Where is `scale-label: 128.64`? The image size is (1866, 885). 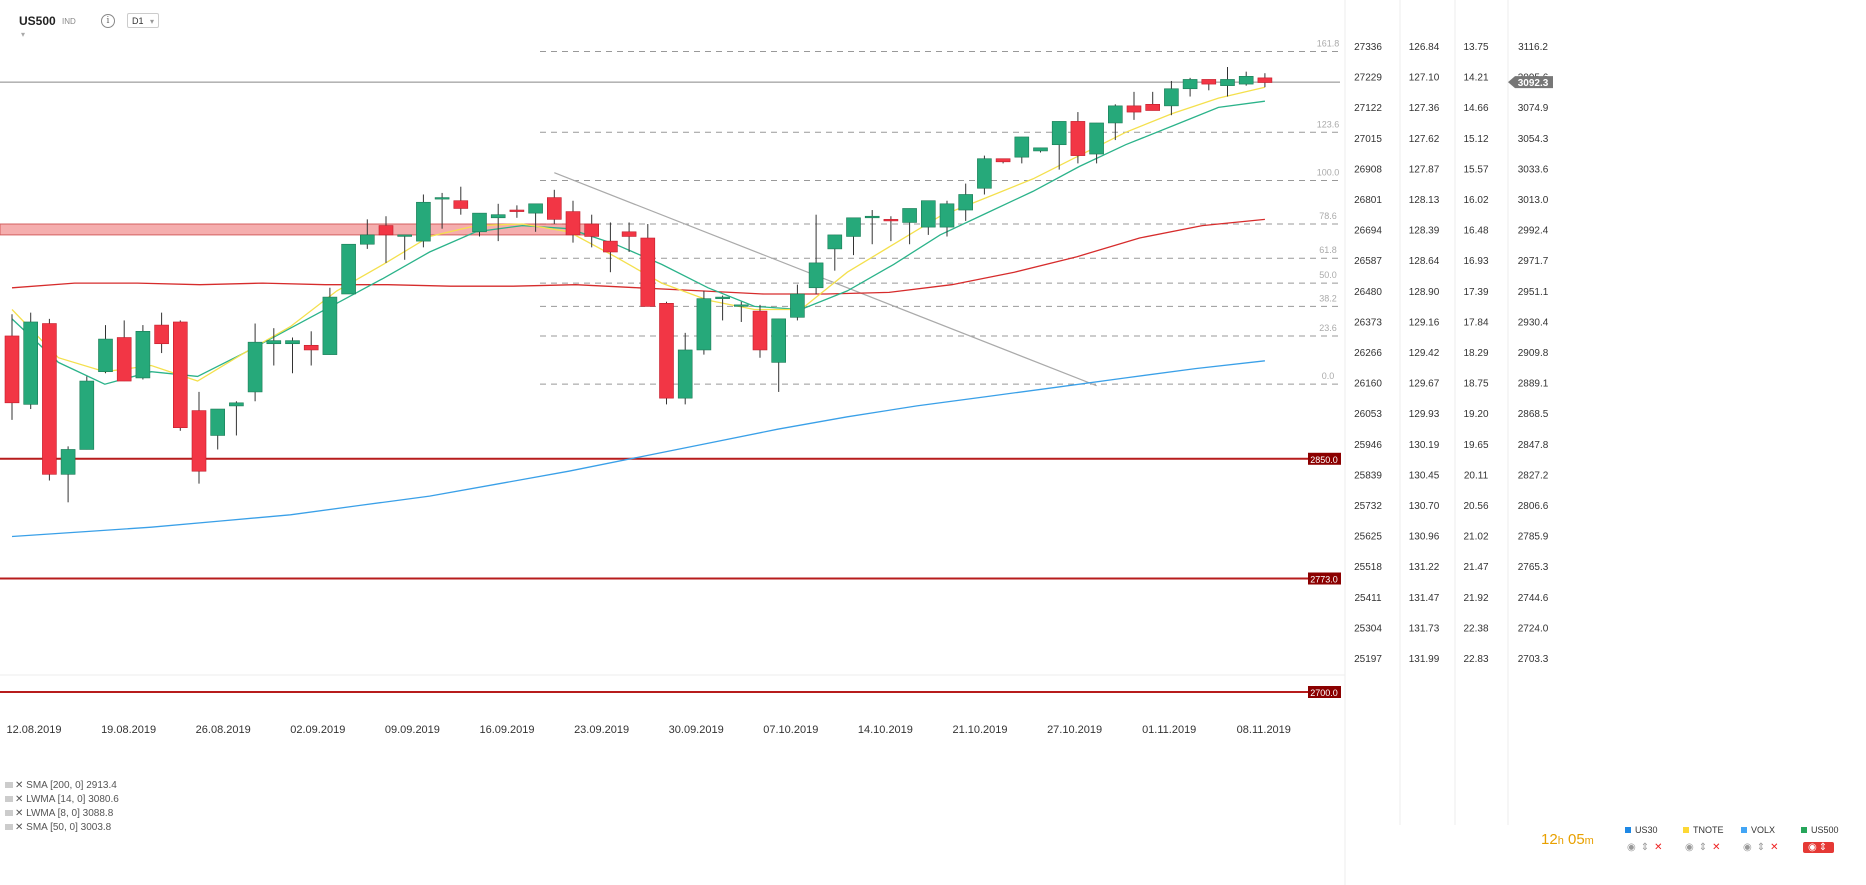
scale-label: 128.64 is located at coordinates (1424, 261).